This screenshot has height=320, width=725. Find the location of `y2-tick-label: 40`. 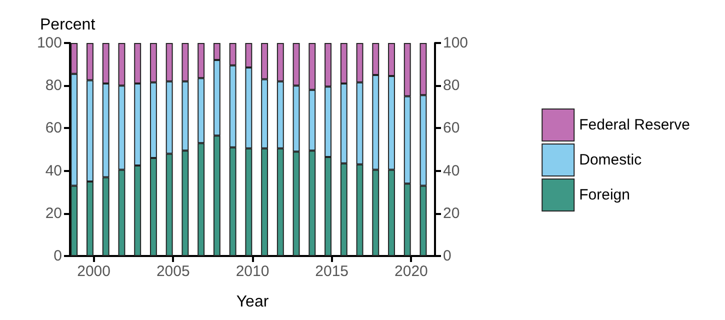

y2-tick-label: 40 is located at coordinates (451, 171).